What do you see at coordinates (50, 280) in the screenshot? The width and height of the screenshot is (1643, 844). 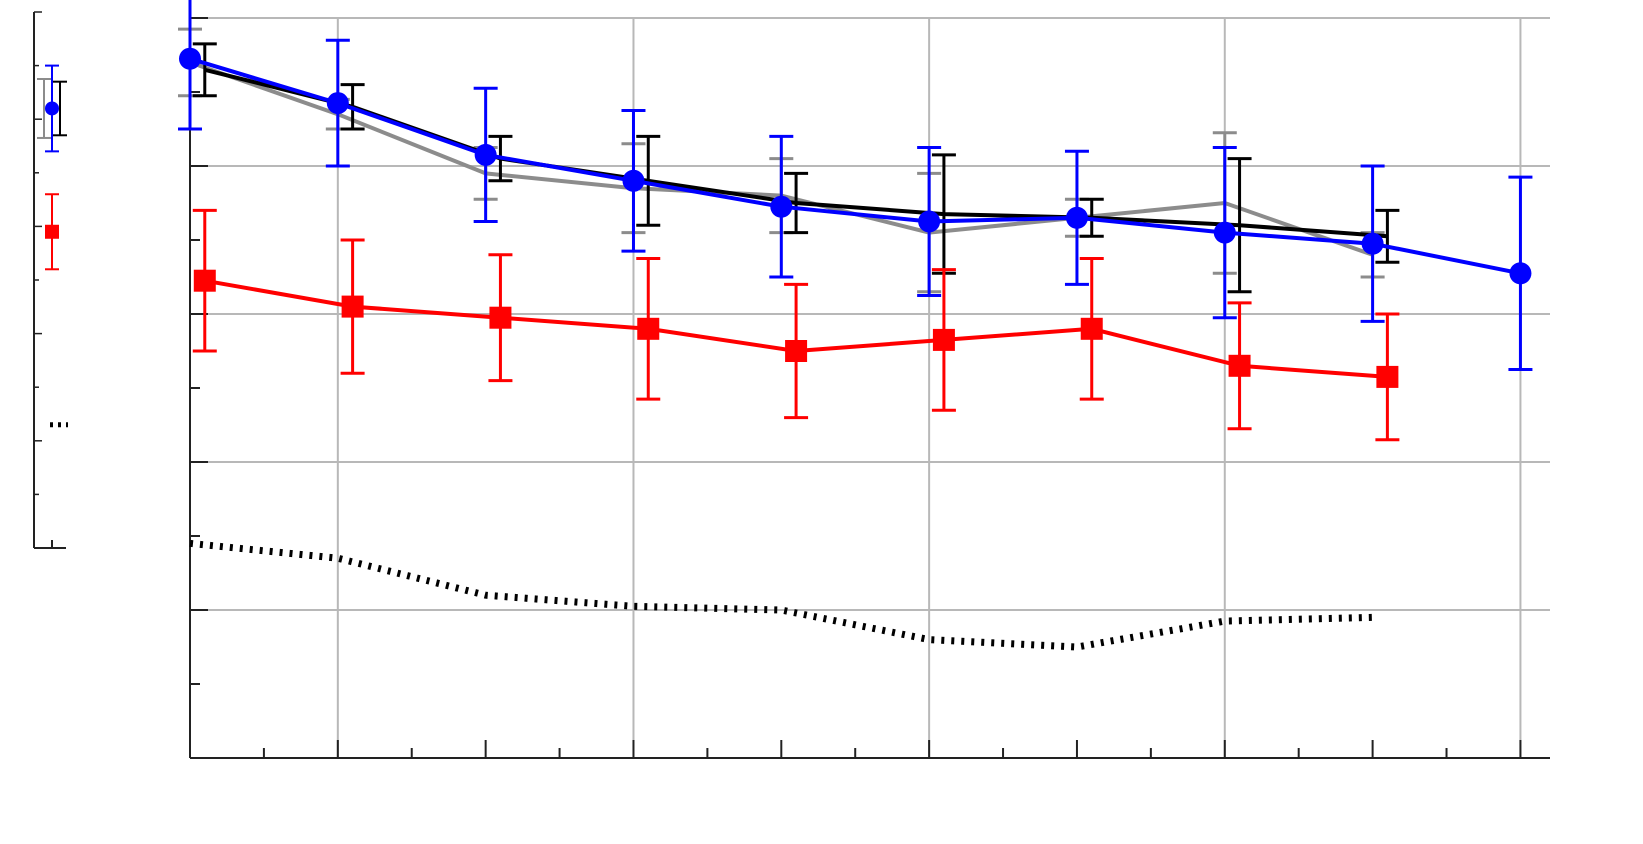 I see `inset-panel` at bounding box center [50, 280].